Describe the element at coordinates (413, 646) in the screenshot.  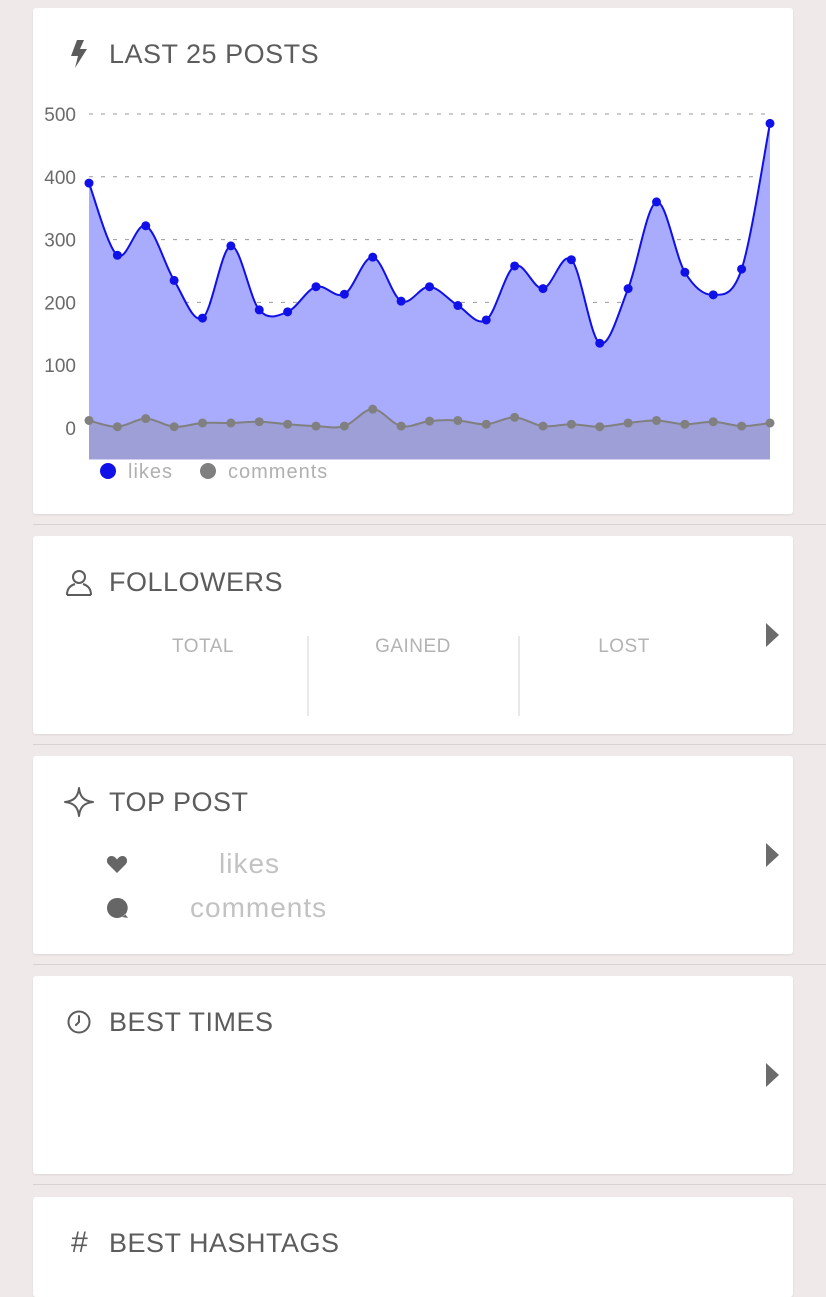
I see `followers-gained-label: GAINED` at that location.